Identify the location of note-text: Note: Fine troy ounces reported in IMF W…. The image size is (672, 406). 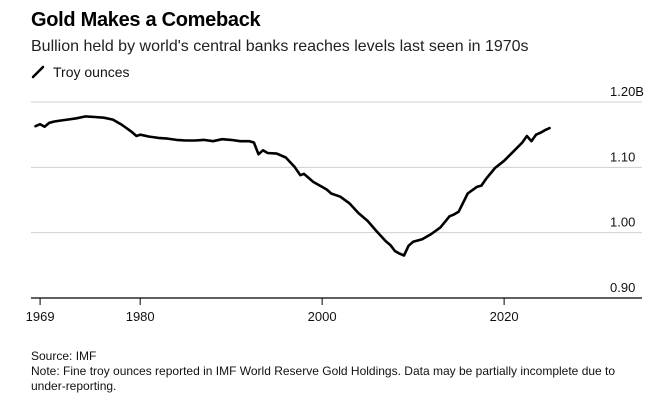
(323, 378).